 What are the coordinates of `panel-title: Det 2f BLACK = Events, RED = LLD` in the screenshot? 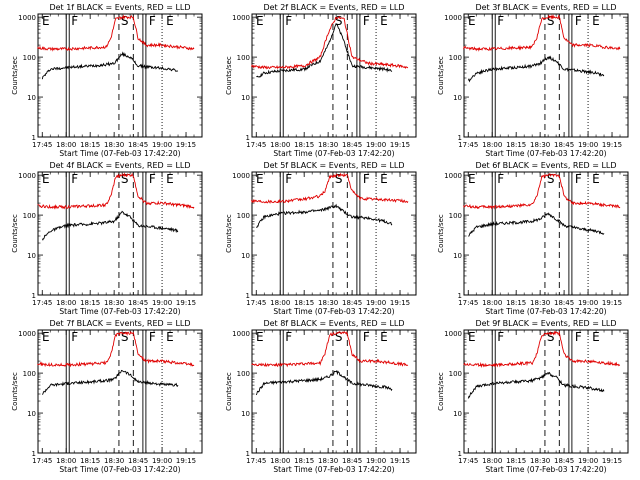 It's located at (333, 7).